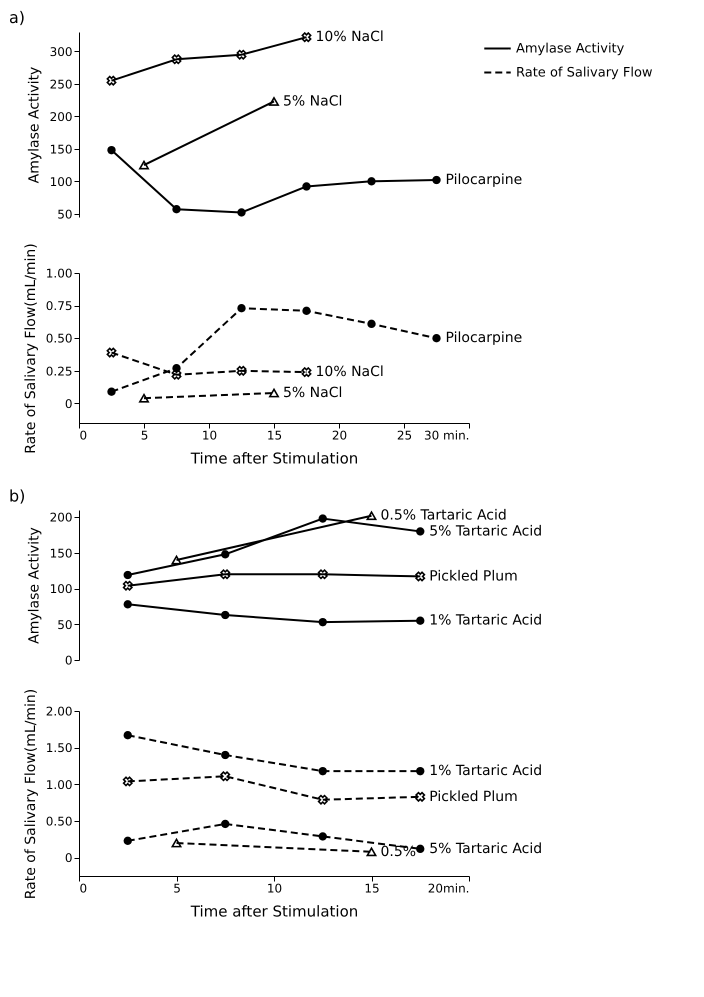  Describe the element at coordinates (61, 51) in the screenshot. I see `y-tick-label: 300` at that location.